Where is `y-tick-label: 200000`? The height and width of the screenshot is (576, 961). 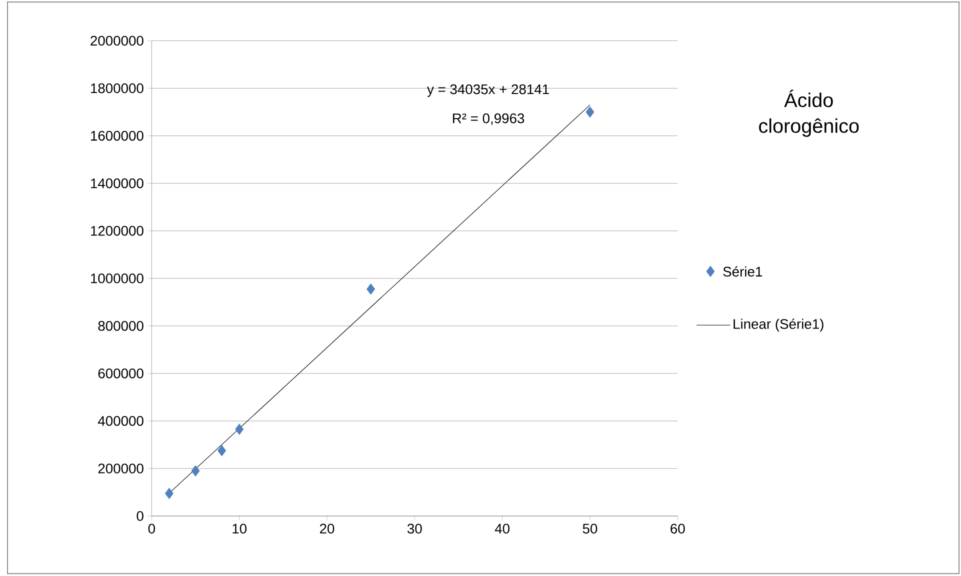 y-tick-label: 200000 is located at coordinates (121, 469).